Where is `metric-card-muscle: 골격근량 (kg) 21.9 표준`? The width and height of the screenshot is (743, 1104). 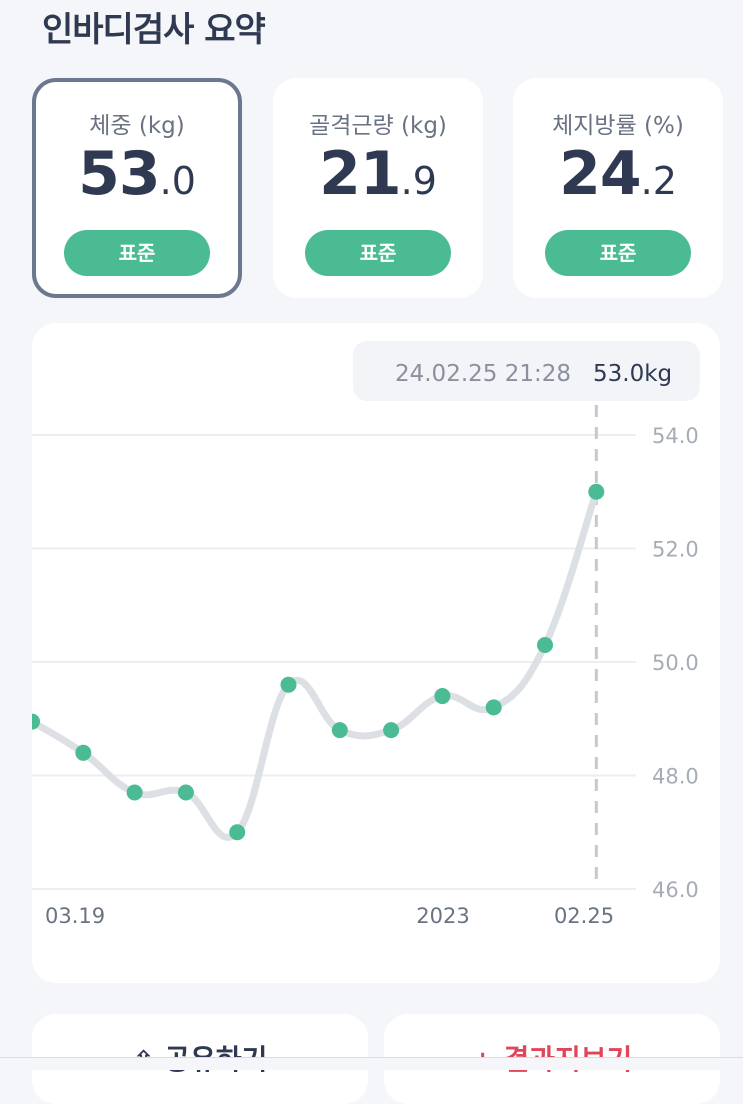 metric-card-muscle: 골격근량 (kg) 21.9 표준 is located at coordinates (378, 188).